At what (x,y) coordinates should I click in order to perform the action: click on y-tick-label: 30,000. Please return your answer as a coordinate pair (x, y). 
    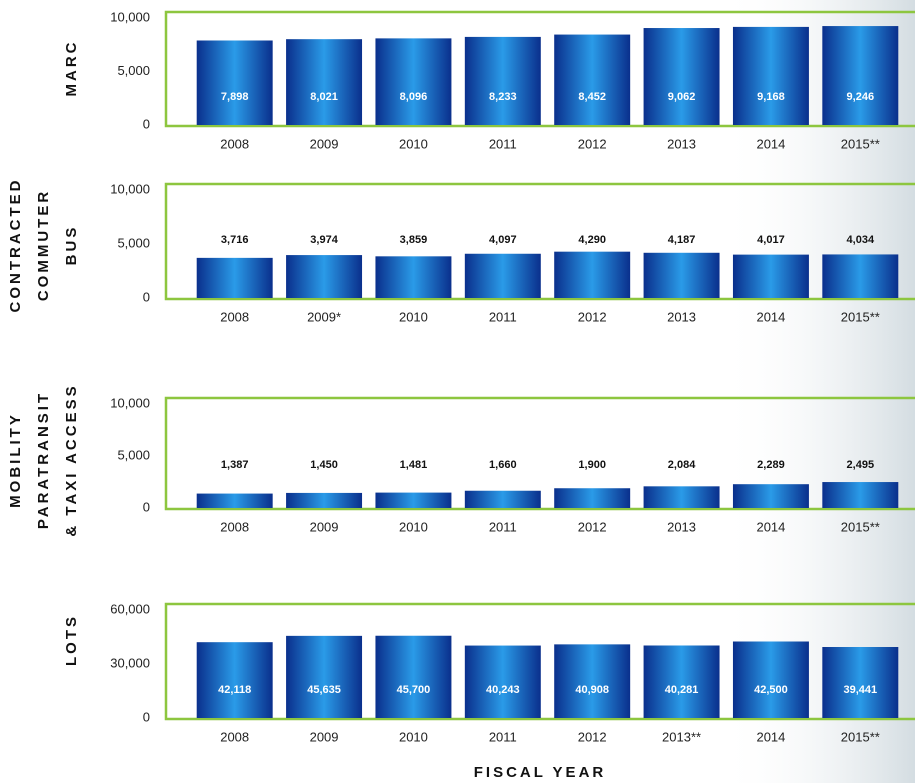
    Looking at the image, I should click on (130, 662).